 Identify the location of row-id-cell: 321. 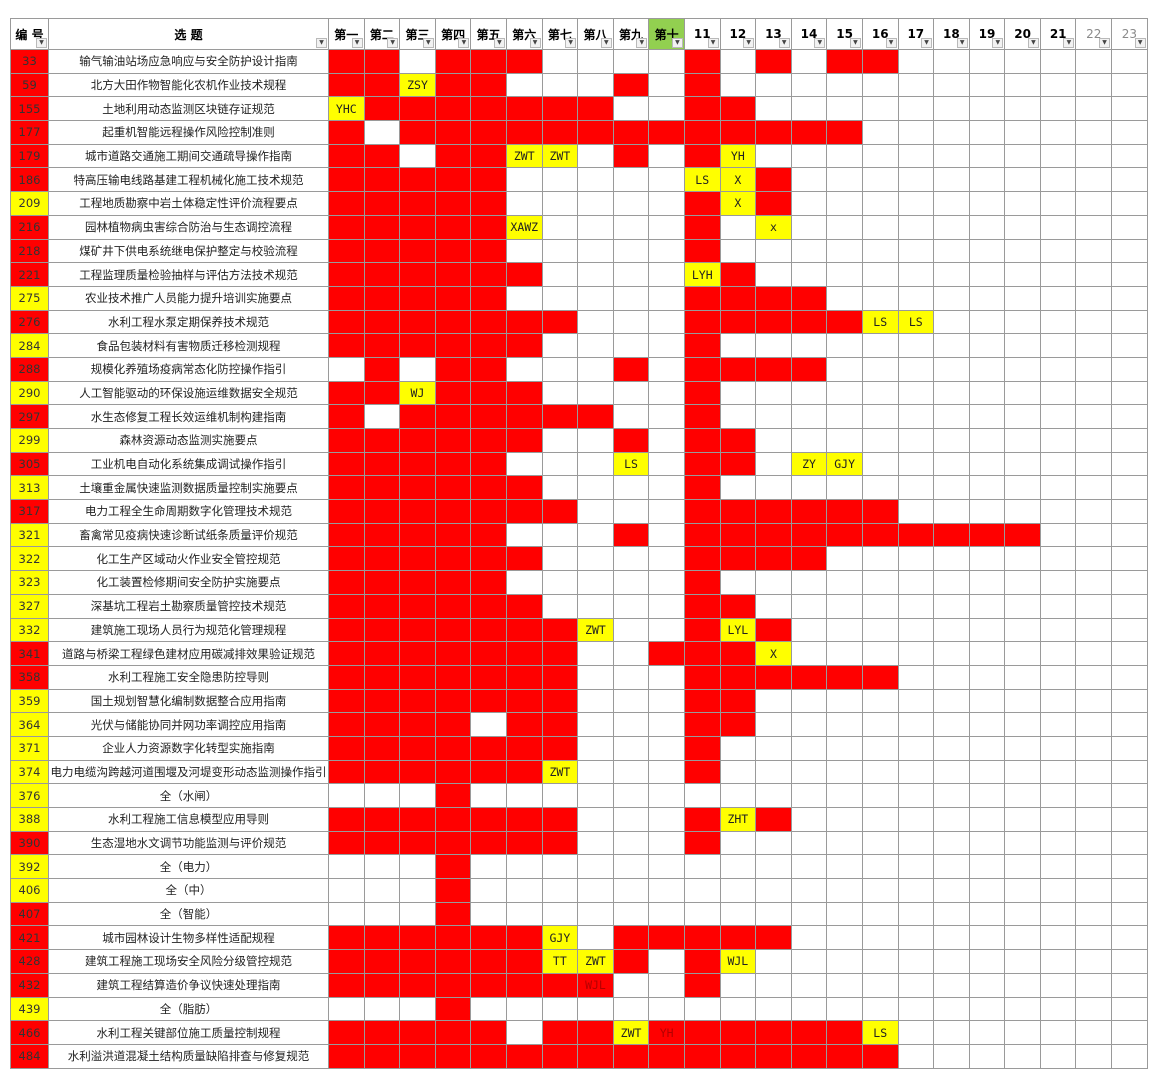
(29, 535).